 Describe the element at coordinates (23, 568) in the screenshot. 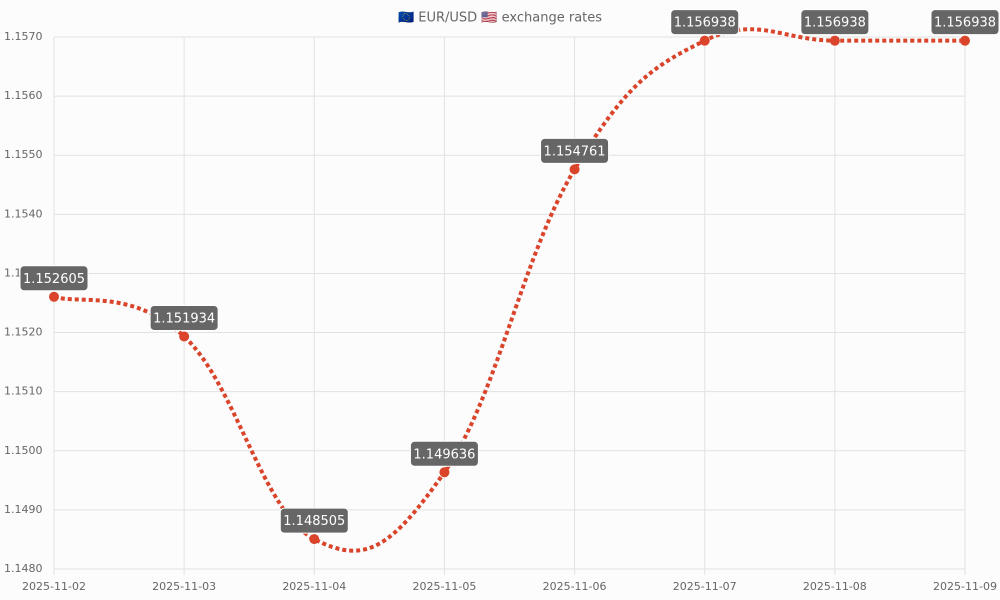

I see `y-tick-label: 1.1480` at that location.